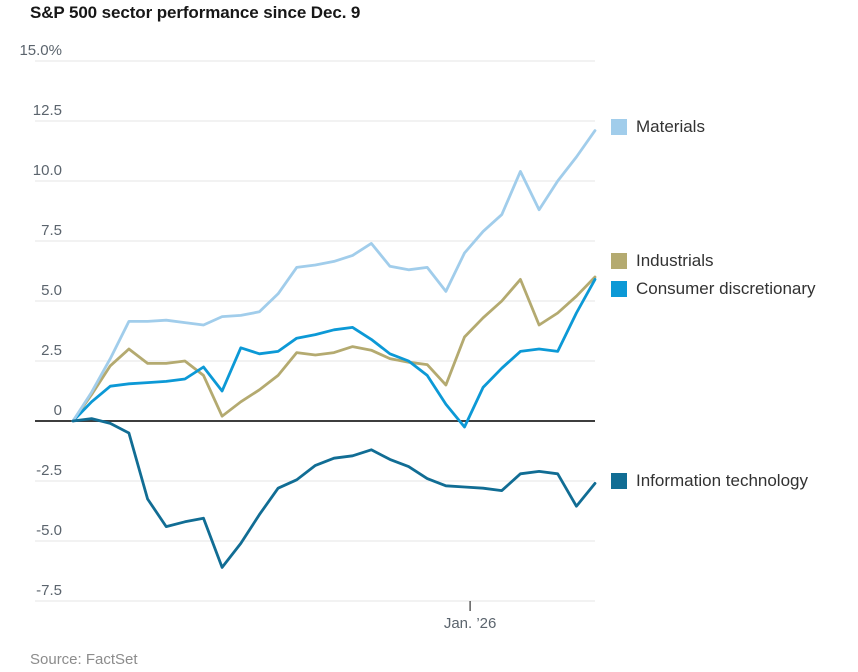 The height and width of the screenshot is (672, 858). I want to click on y-tick-label: 2.5, so click(51, 350).